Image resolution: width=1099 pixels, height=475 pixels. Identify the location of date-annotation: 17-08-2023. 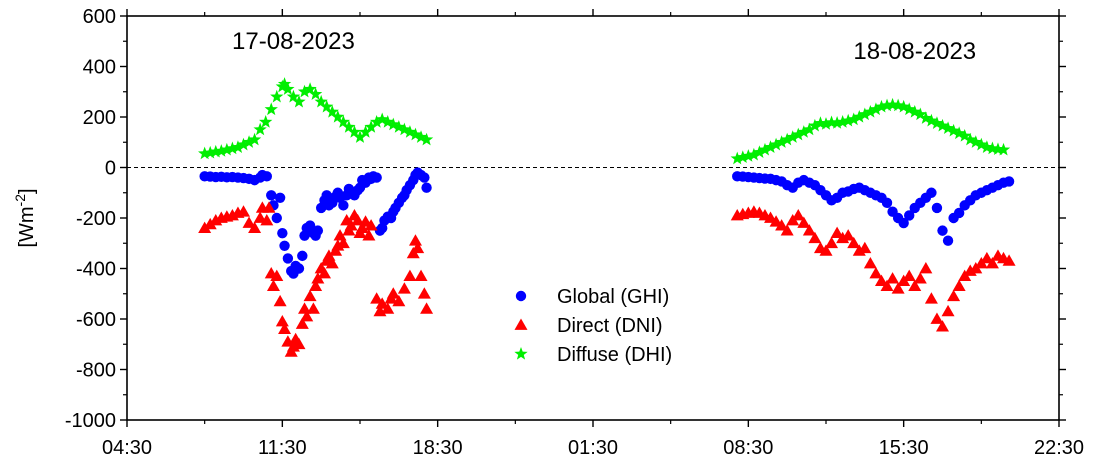
(293, 41).